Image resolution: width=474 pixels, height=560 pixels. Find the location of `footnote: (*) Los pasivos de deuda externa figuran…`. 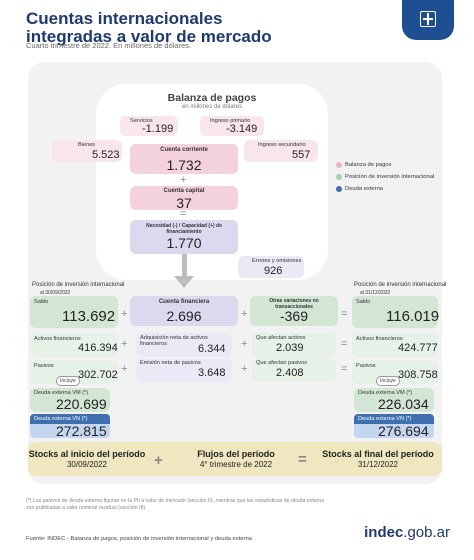

footnote: (*) Los pasivos de deuda externa figuran… is located at coordinates (175, 504).